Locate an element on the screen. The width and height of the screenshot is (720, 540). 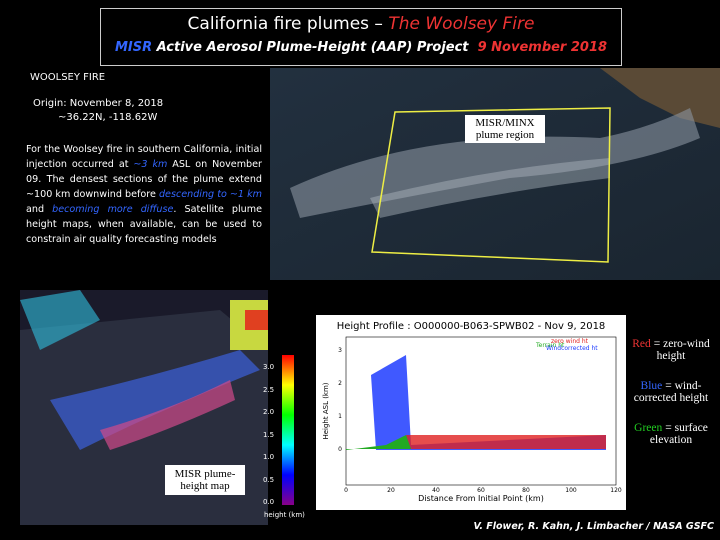
x-tick-label: 60 is located at coordinates (481, 490).